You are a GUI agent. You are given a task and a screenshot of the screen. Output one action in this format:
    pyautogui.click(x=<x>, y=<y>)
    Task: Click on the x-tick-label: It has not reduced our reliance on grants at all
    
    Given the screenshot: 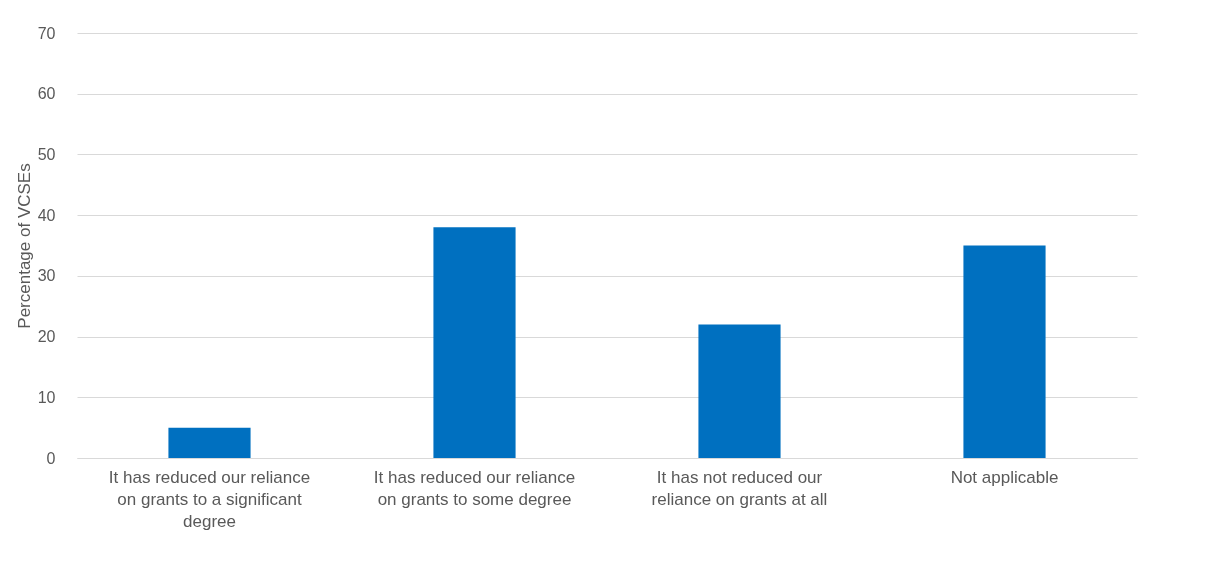 What is the action you would take?
    pyautogui.click(x=739, y=488)
    